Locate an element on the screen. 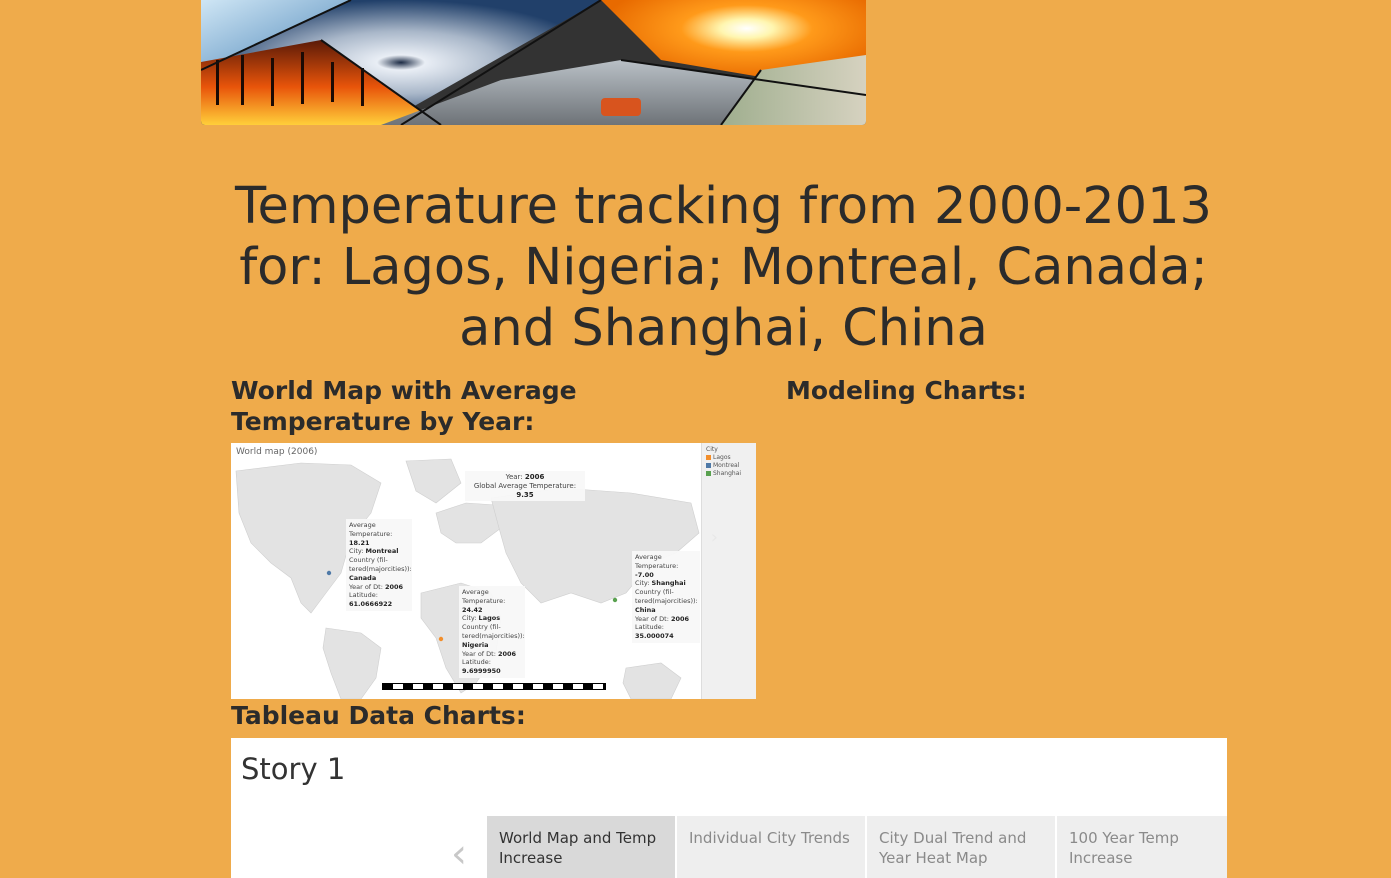 Image resolution: width=1391 pixels, height=878 pixels. tooltip-value: China is located at coordinates (645, 609).